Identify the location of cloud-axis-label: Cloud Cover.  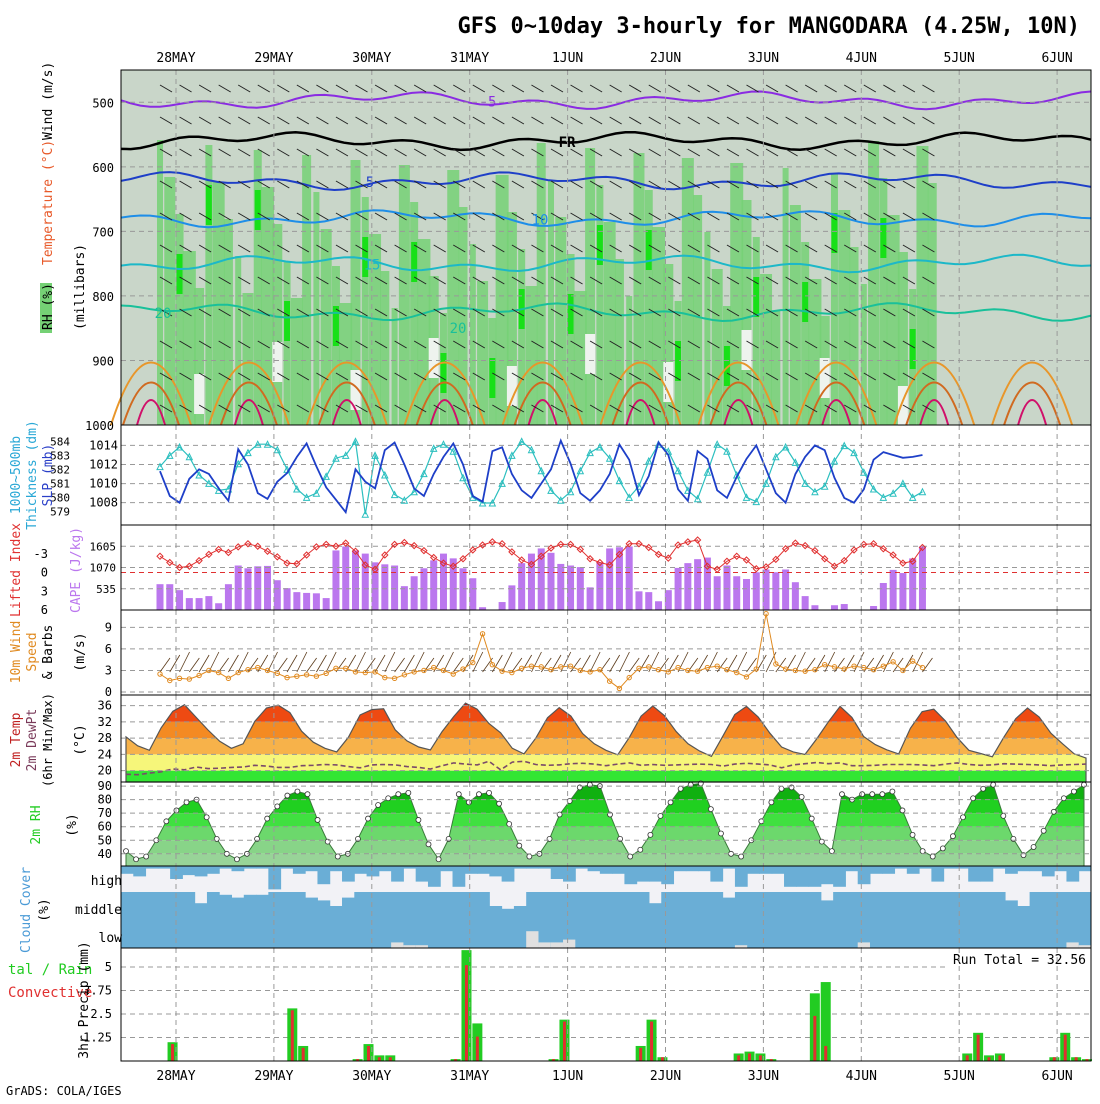
(26, 910).